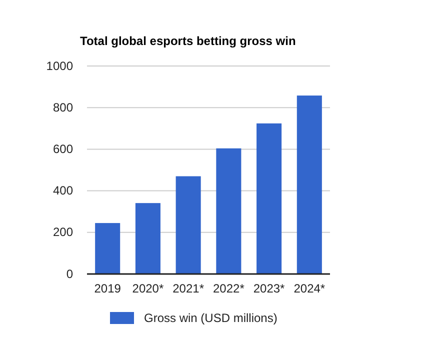  I want to click on y-tick-label: 800, so click(63, 107).